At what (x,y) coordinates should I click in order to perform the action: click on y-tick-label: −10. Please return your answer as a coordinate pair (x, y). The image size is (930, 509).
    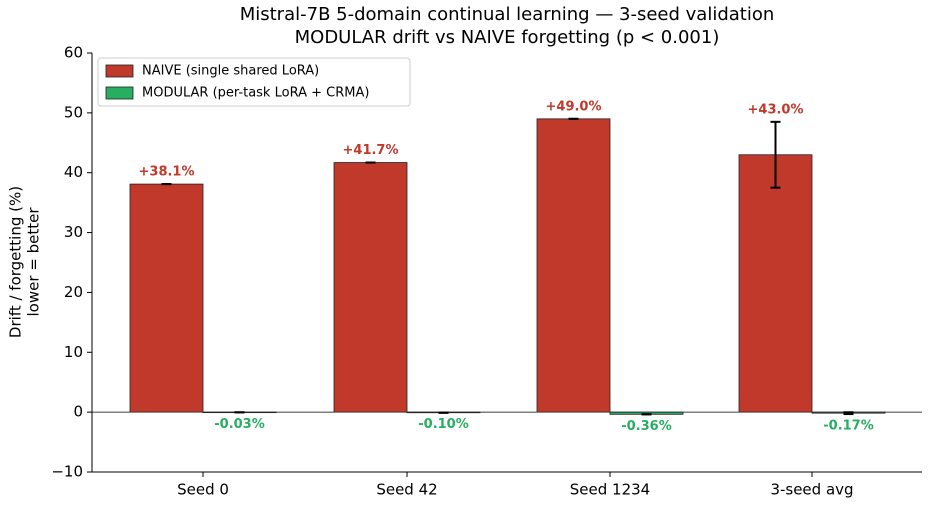
    Looking at the image, I should click on (67, 472).